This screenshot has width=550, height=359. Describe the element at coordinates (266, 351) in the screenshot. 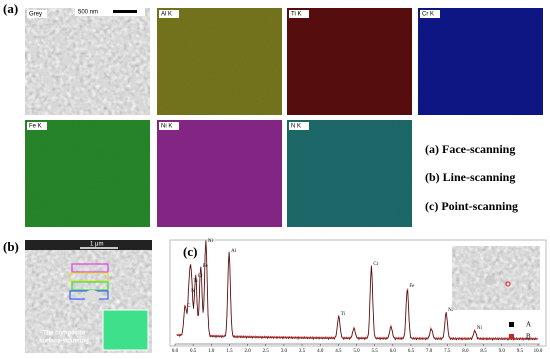

I see `x-tick-label: 2.5` at that location.